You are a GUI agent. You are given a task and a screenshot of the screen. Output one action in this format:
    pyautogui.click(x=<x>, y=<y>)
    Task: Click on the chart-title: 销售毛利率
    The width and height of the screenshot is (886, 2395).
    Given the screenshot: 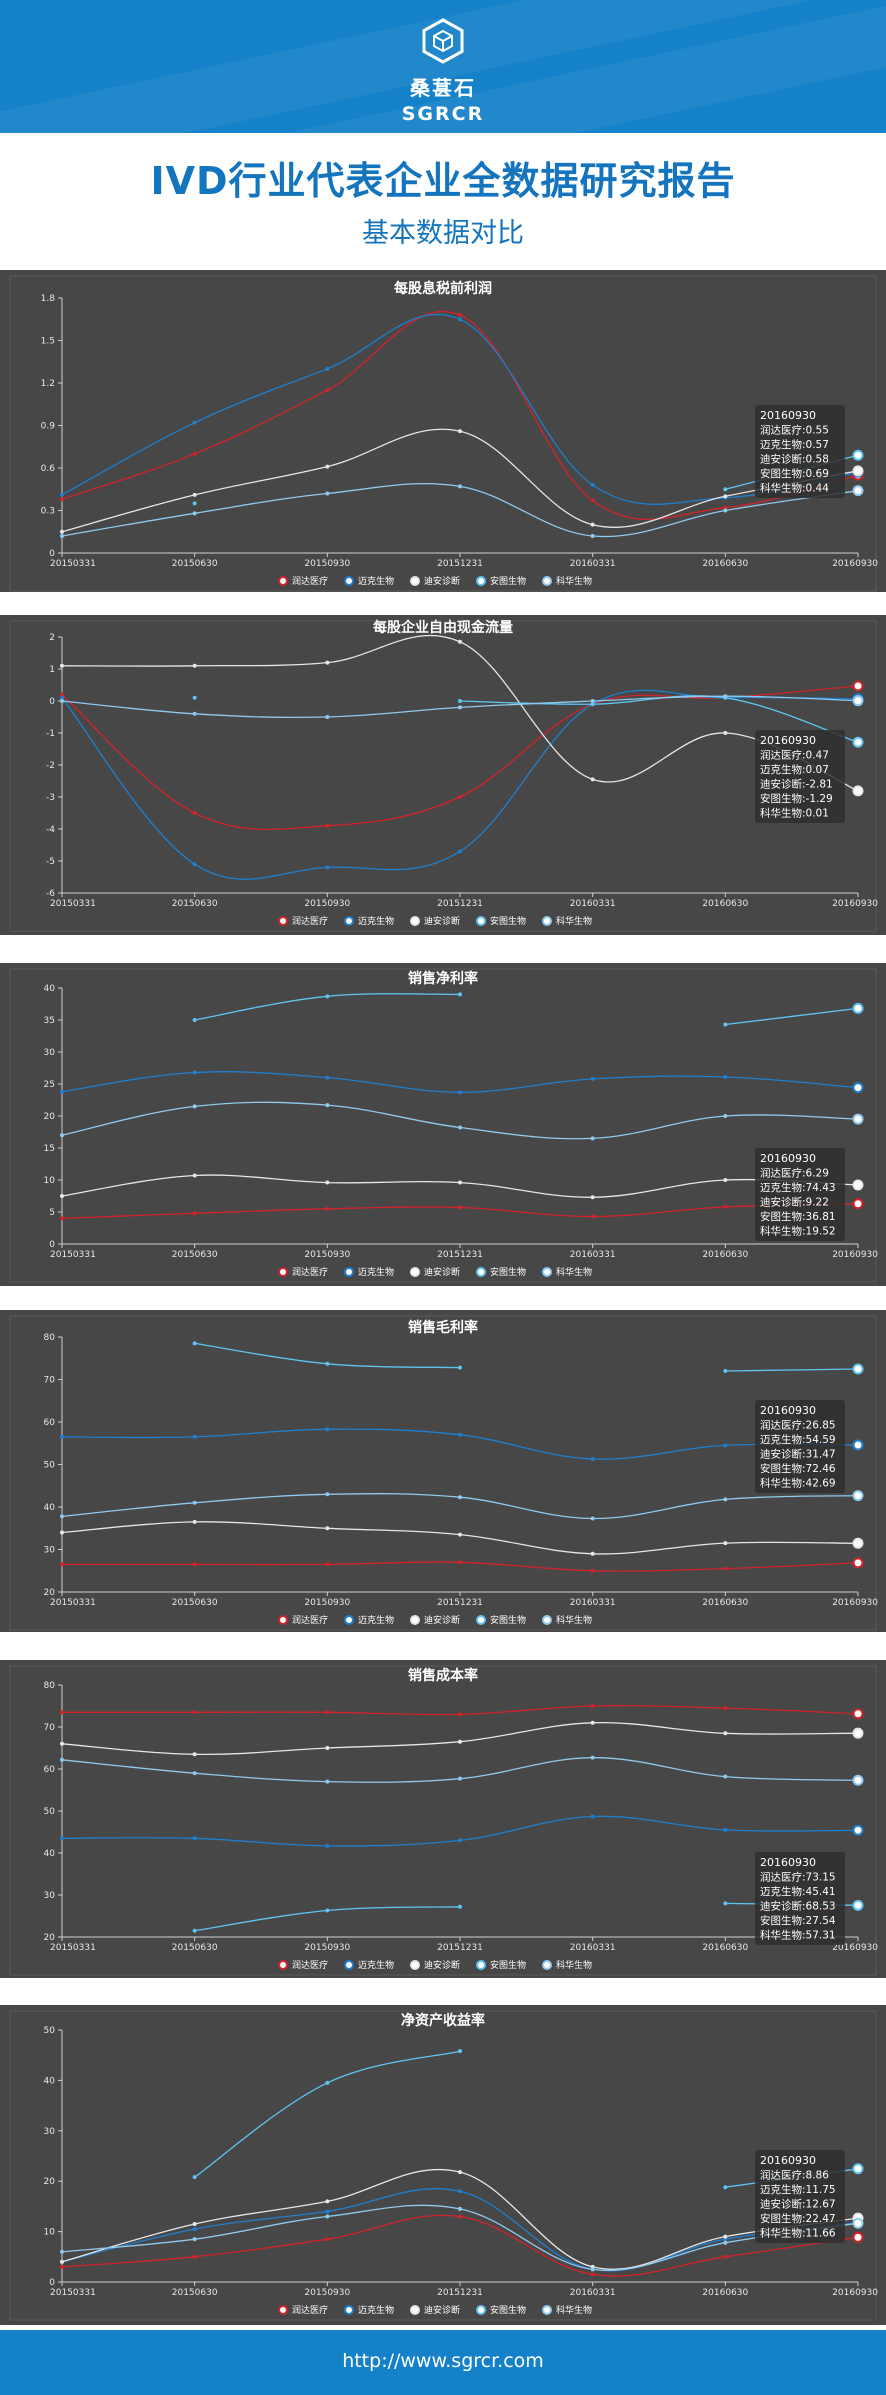 What is the action you would take?
    pyautogui.click(x=443, y=1327)
    